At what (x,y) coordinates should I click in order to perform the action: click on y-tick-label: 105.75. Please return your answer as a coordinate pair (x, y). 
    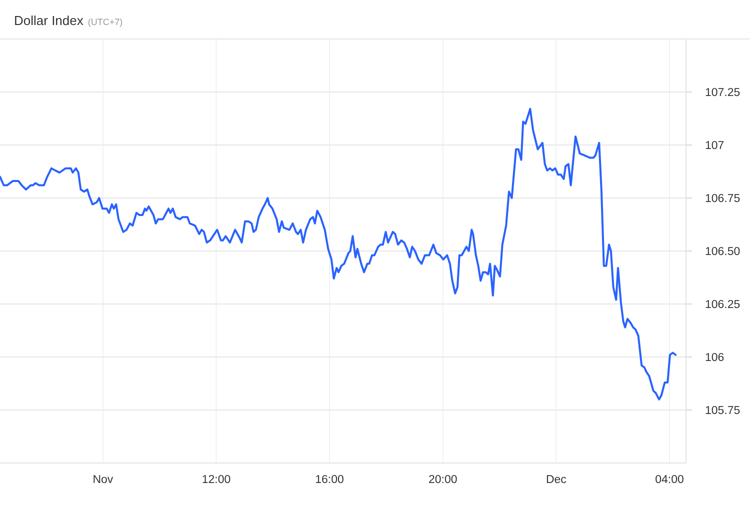
    Looking at the image, I should click on (722, 411).